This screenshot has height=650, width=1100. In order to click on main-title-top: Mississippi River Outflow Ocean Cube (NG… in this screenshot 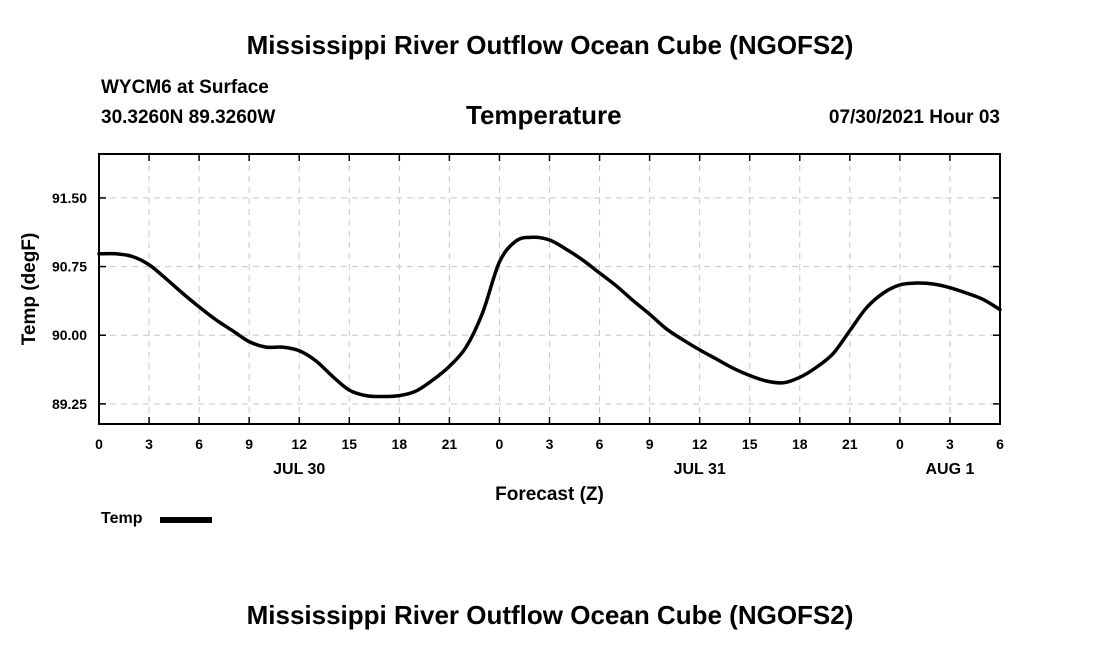, I will do `click(550, 45)`.